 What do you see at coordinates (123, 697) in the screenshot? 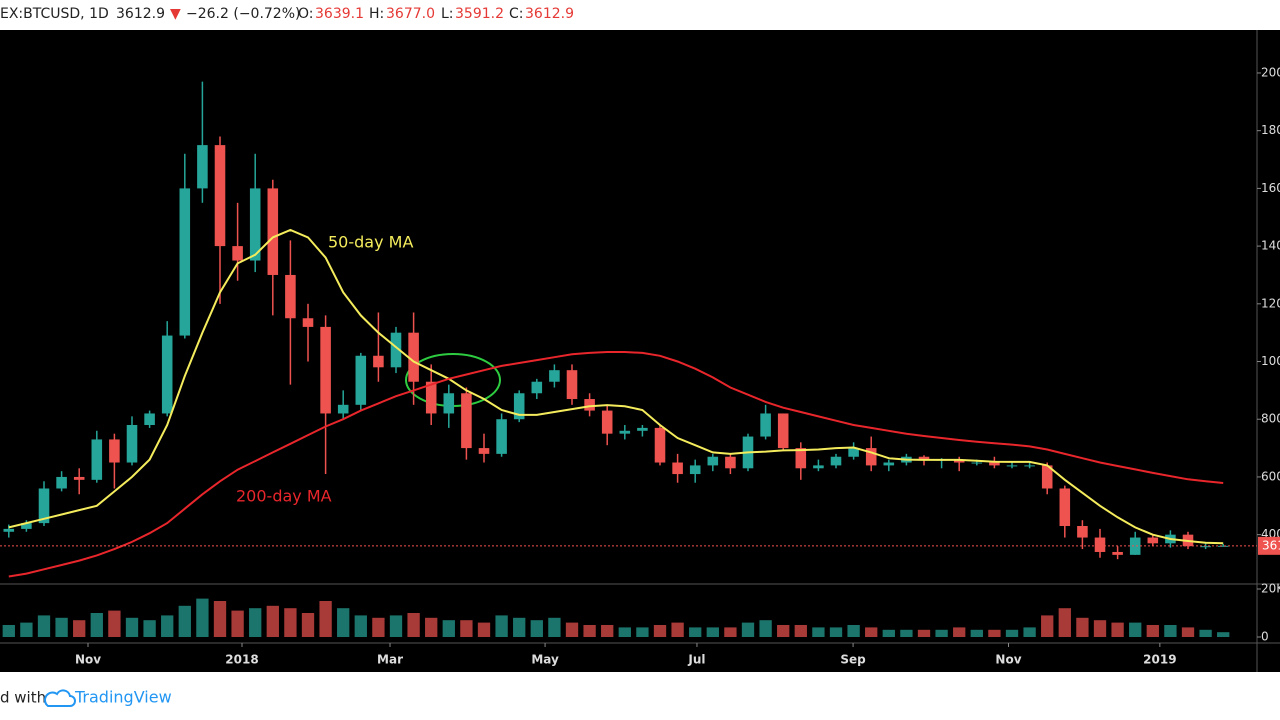
I see `brand-link: TradingView` at bounding box center [123, 697].